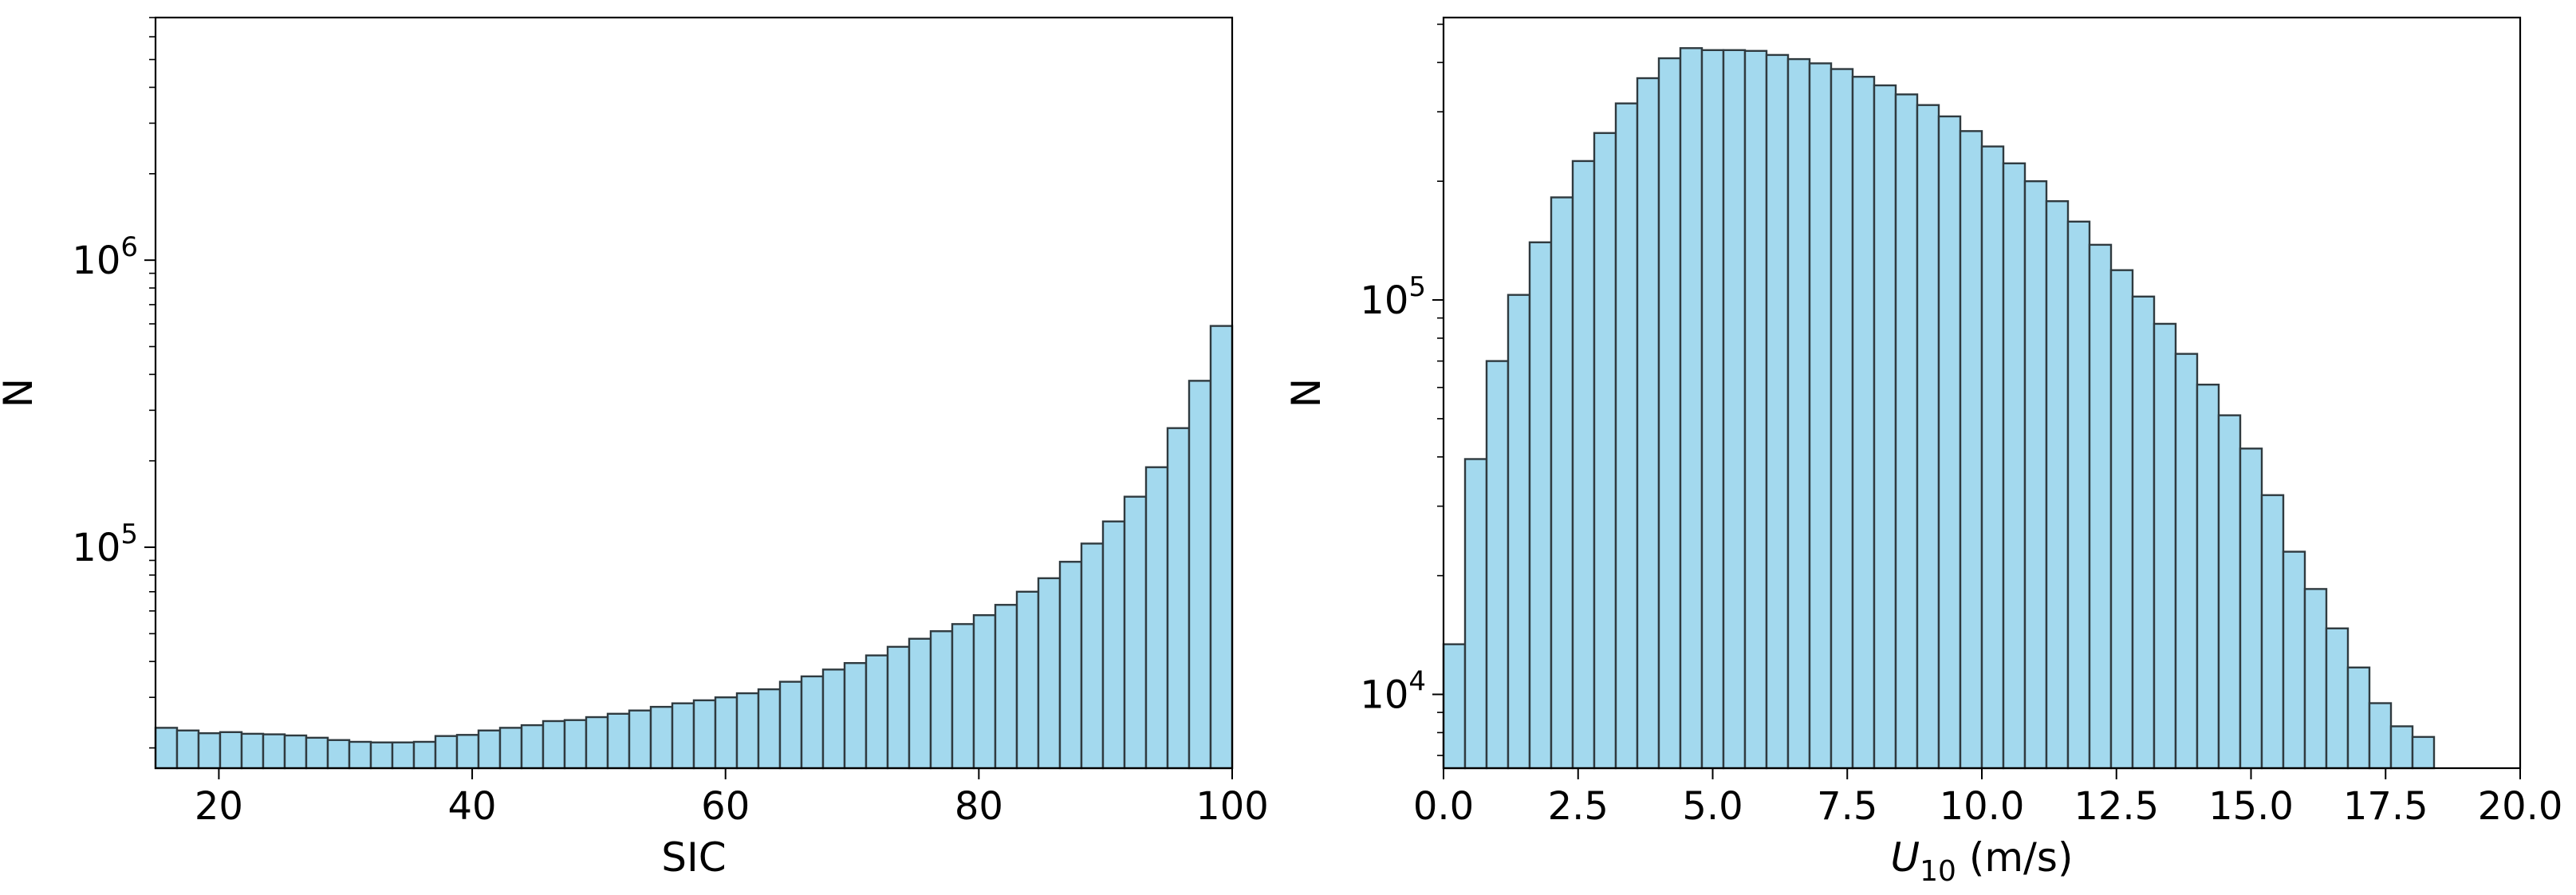  I want to click on x-tick-label: 15.0, so click(2251, 806).